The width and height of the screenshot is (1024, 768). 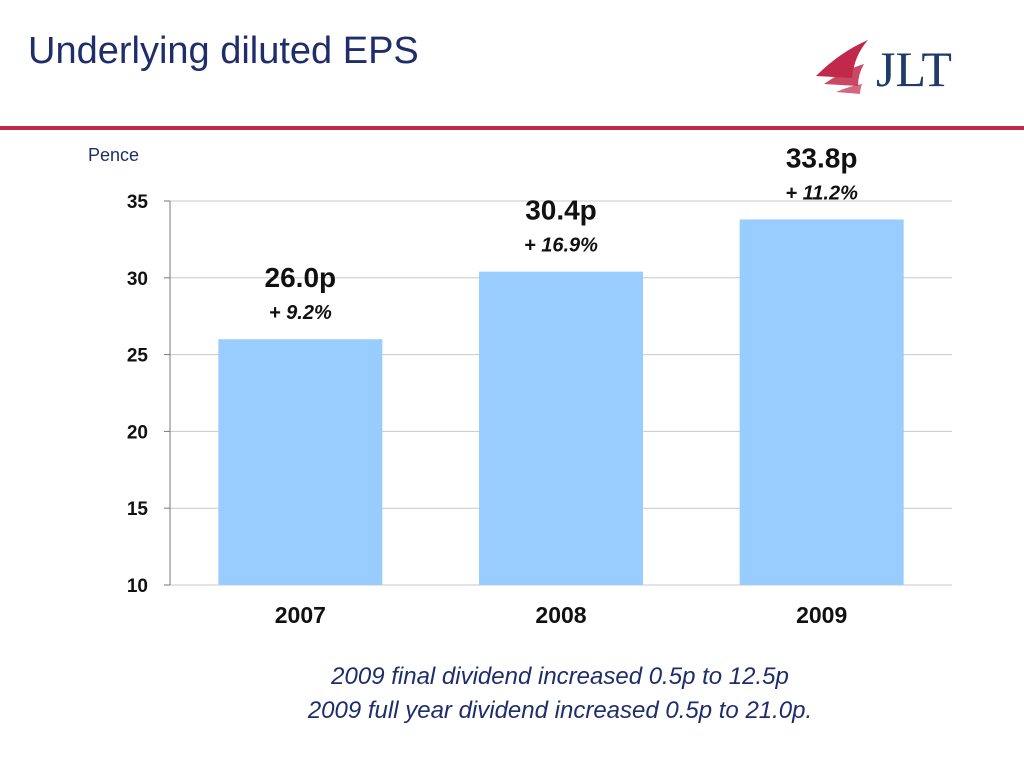 What do you see at coordinates (137, 279) in the screenshot?
I see `y-tick-label: 30` at bounding box center [137, 279].